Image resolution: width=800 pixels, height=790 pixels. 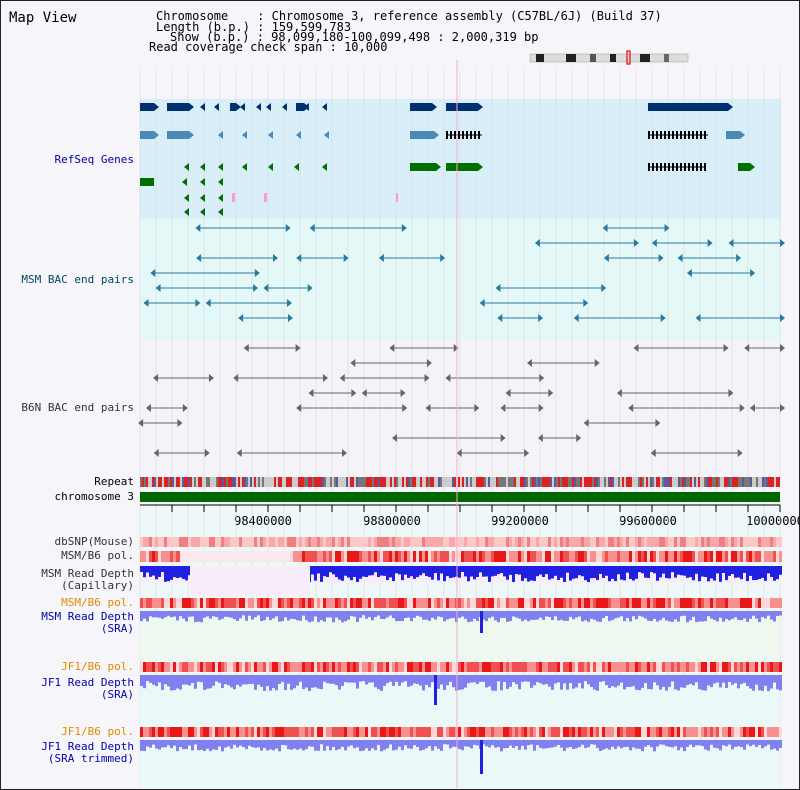 I want to click on exon-tick, so click(x=673, y=135).